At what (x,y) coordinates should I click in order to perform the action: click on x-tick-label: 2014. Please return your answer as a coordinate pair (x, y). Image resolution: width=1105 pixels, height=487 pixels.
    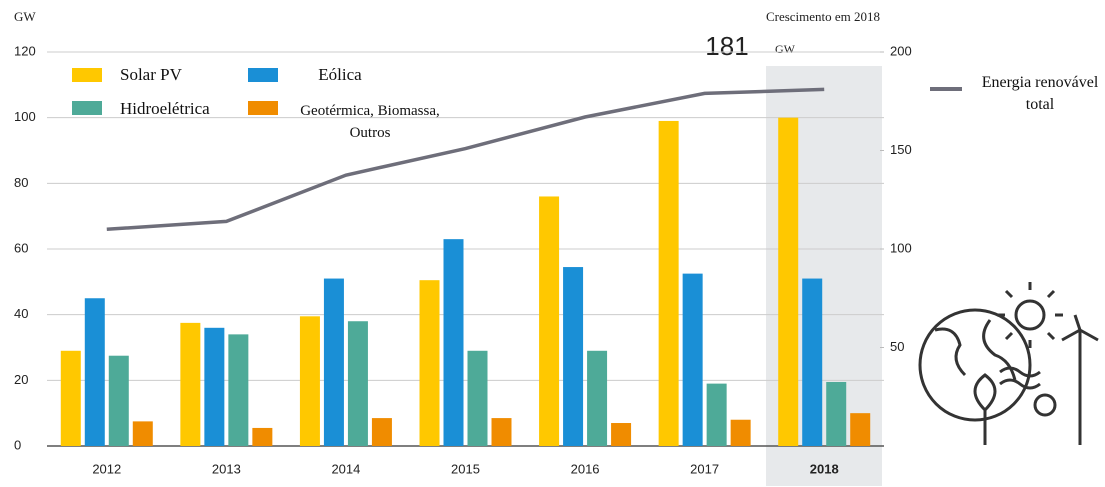
    Looking at the image, I should click on (345, 468).